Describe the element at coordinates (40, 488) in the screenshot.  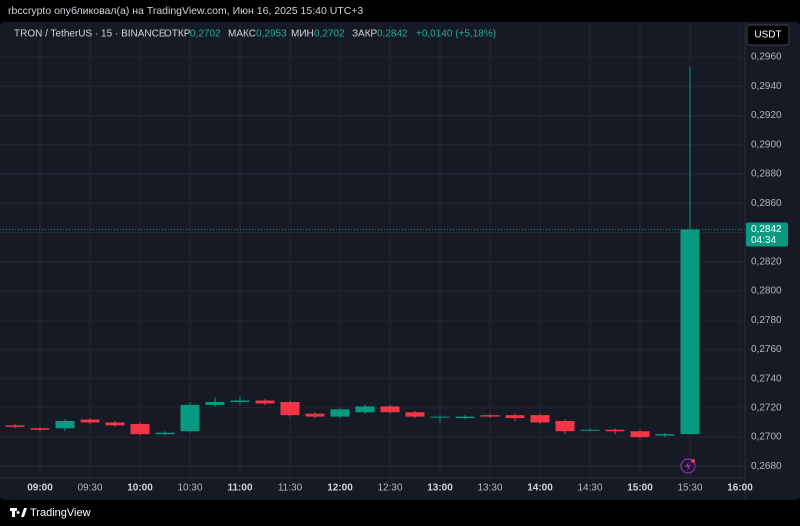
I see `x-tick-label: 09:00` at that location.